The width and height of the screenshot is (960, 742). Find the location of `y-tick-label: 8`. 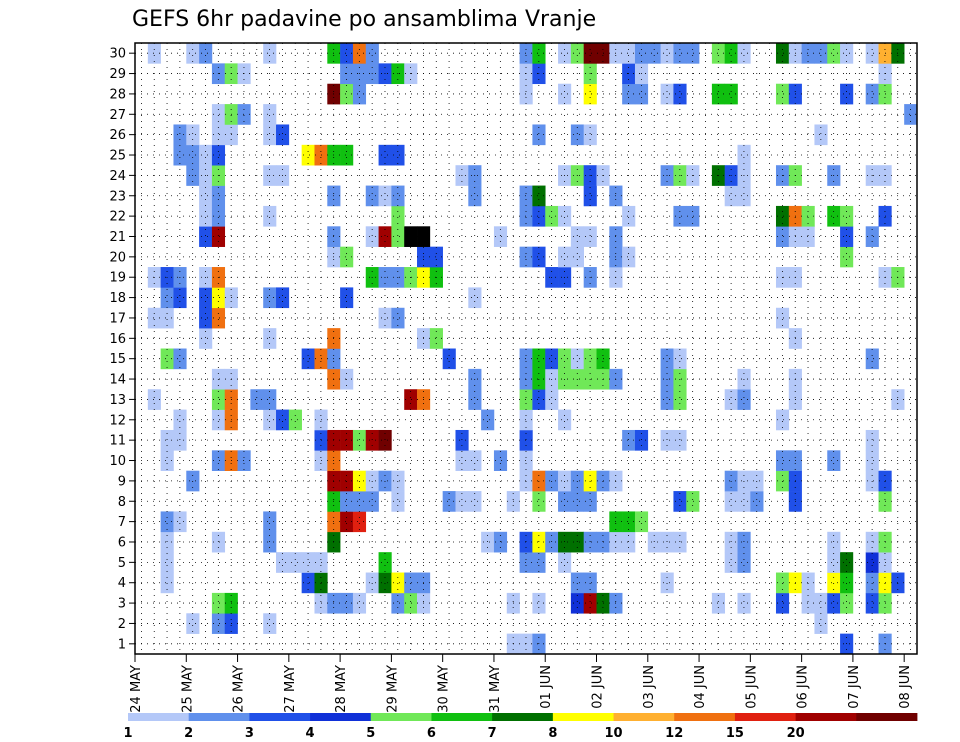

y-tick-label: 8 is located at coordinates (122, 502).